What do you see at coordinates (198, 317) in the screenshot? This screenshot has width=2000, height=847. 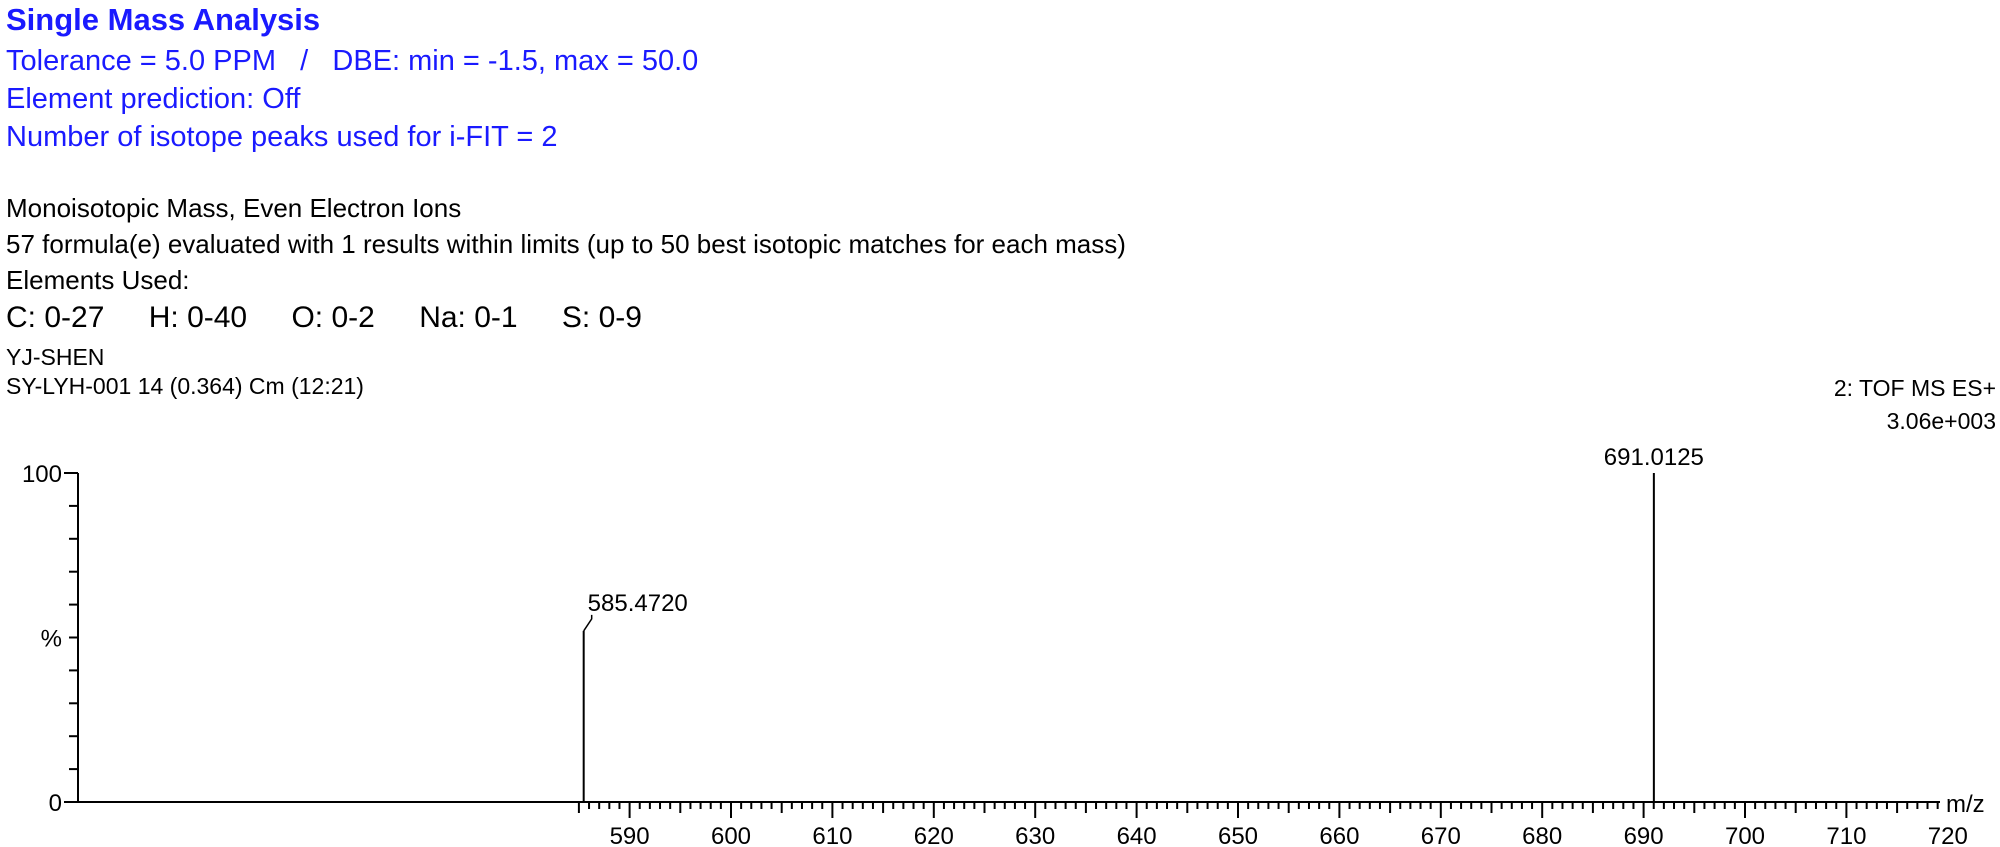 I see `element-range: H: 0-40` at bounding box center [198, 317].